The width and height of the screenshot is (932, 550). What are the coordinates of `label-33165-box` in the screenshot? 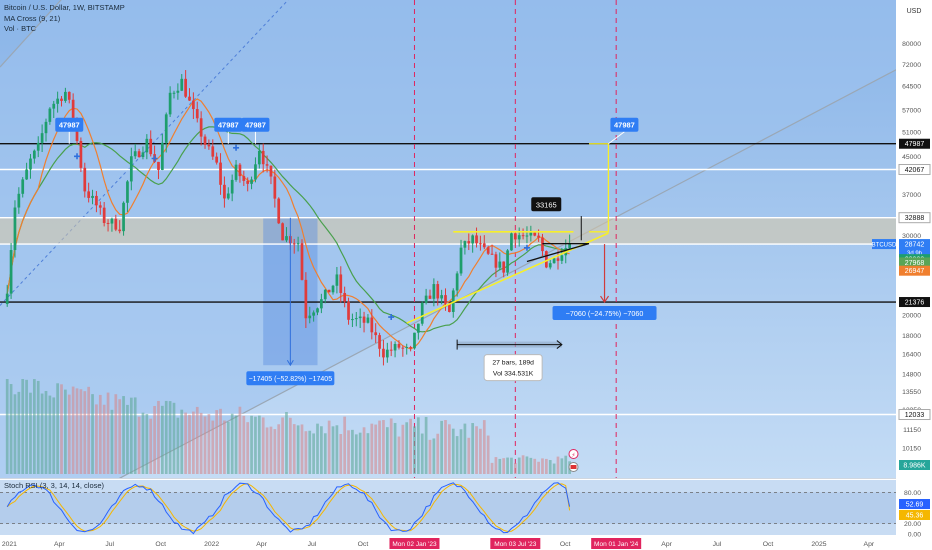 It's located at (546, 204).